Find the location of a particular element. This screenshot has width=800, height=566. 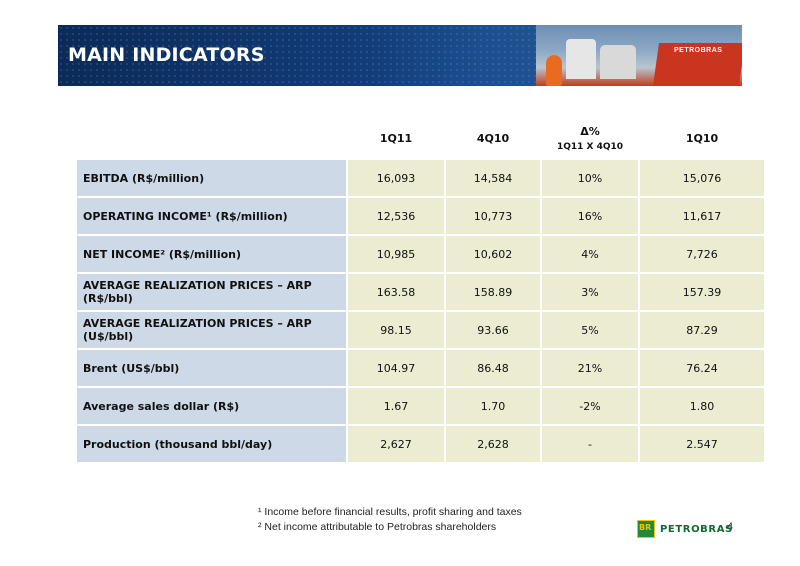

br-logo-icon is located at coordinates (646, 529).